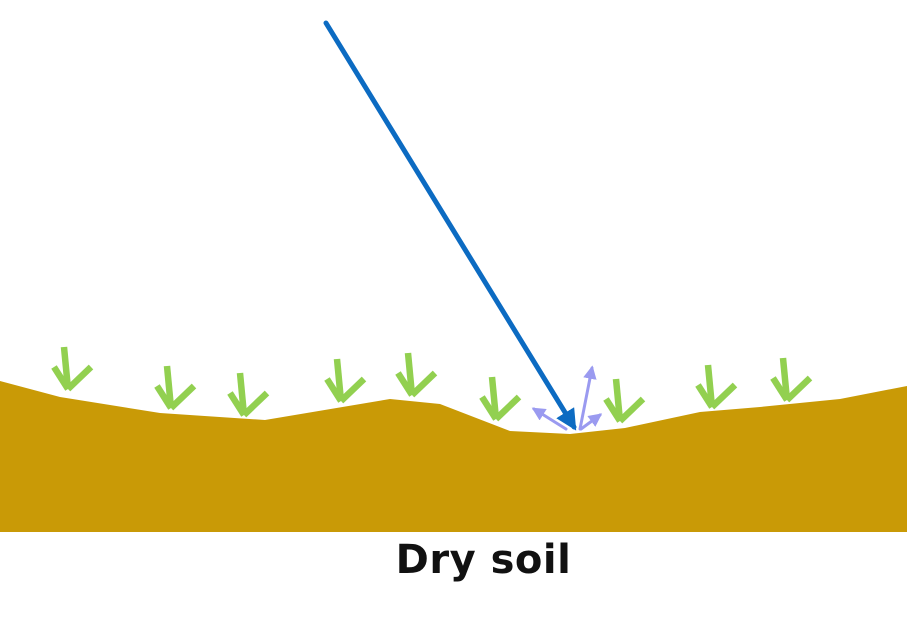 The width and height of the screenshot is (907, 622). What do you see at coordinates (587, 398) in the screenshot?
I see `scatter-arrow-up` at bounding box center [587, 398].